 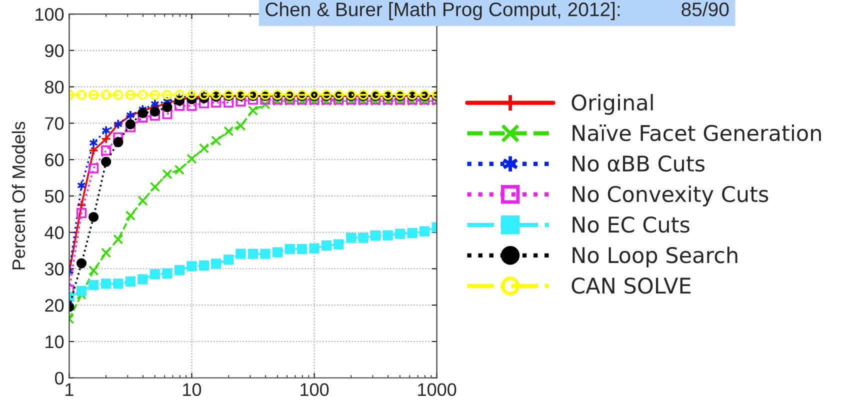 I want to click on x-tick-label: 1, so click(x=70, y=389).